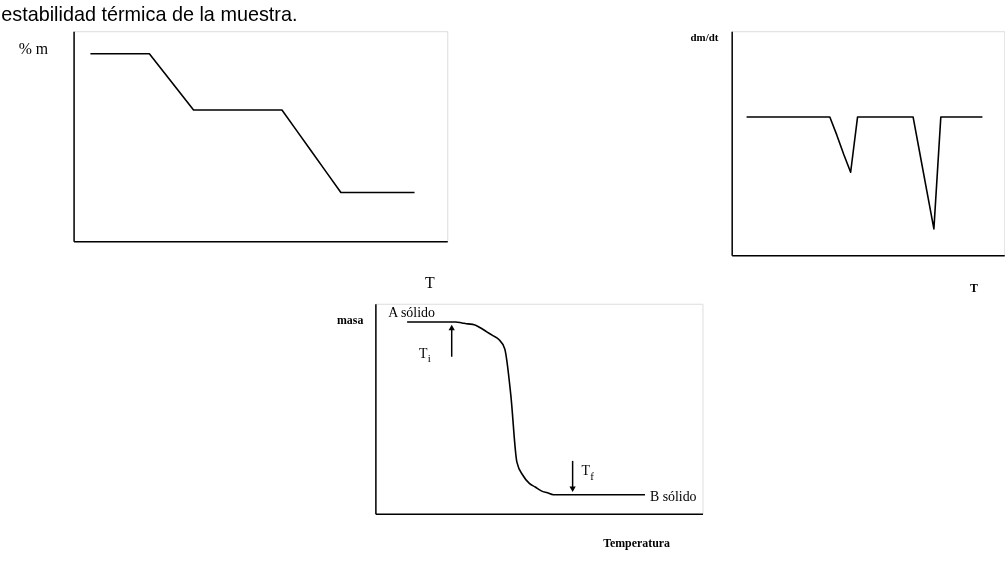  I want to click on y-axis-title: % m, so click(33, 49).